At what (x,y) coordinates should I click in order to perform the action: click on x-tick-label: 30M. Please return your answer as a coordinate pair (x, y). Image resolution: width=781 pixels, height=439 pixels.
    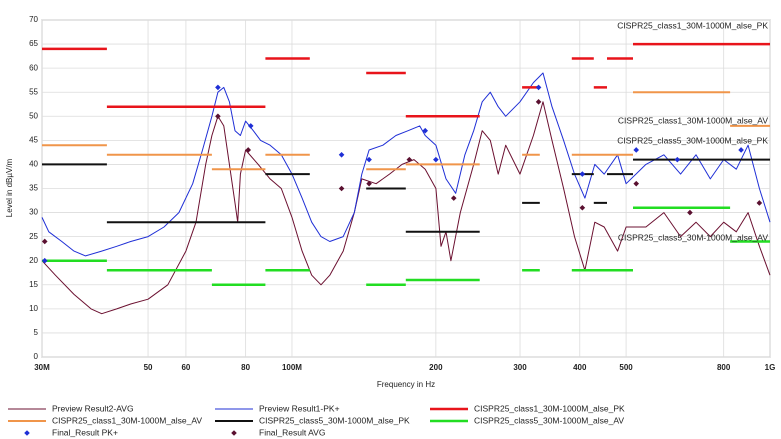
    Looking at the image, I should click on (42, 367).